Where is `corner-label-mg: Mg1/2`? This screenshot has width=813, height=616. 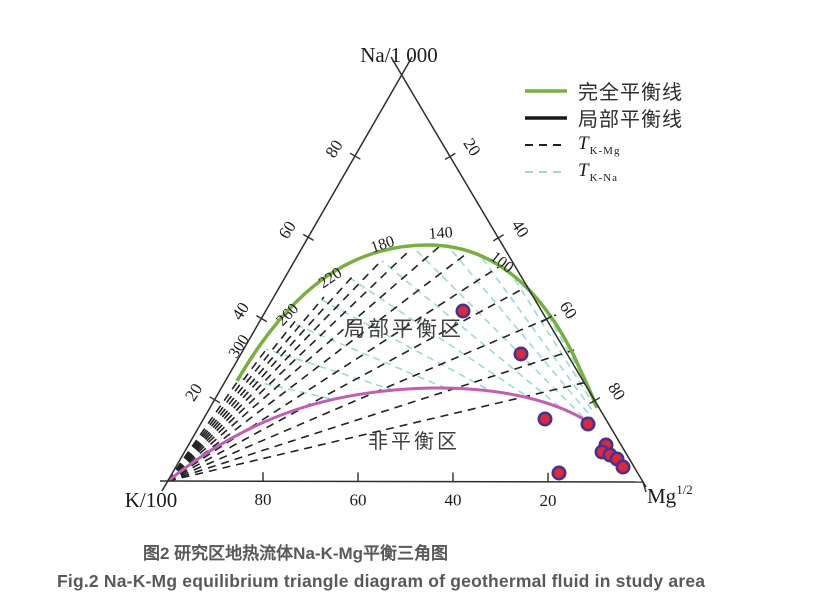
corner-label-mg: Mg1/2 is located at coordinates (670, 495).